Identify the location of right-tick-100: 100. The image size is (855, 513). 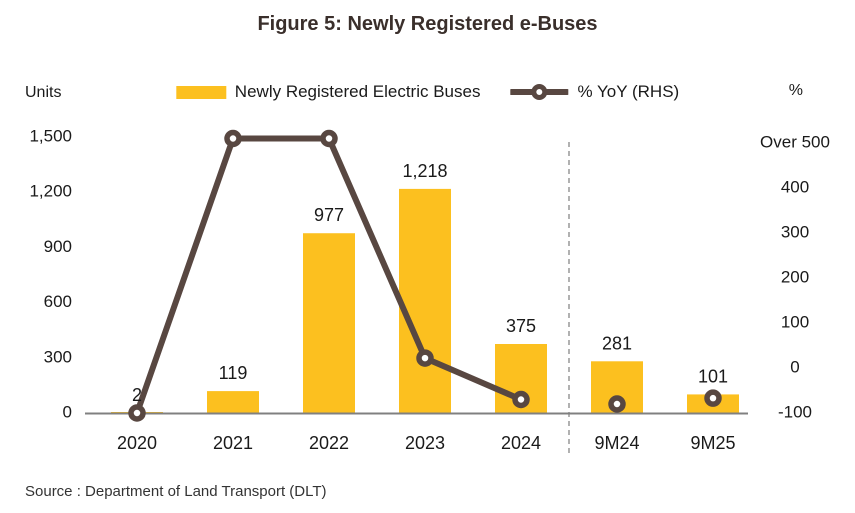
(795, 321).